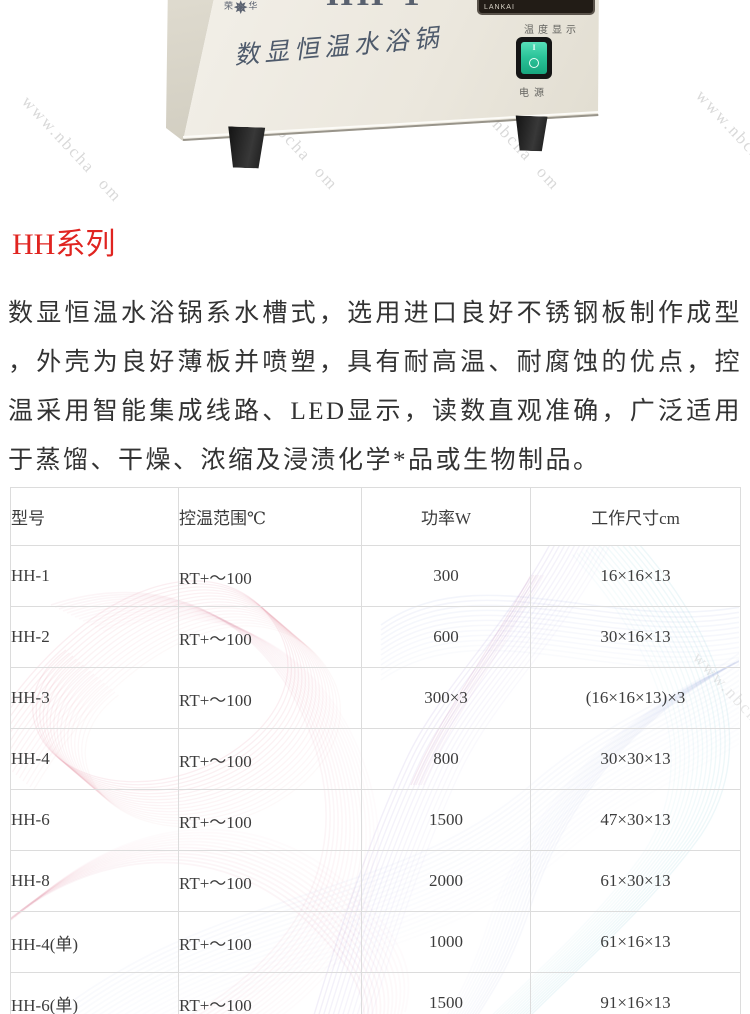 The height and width of the screenshot is (1014, 750). I want to click on cell-model: HH-6, so click(94, 820).